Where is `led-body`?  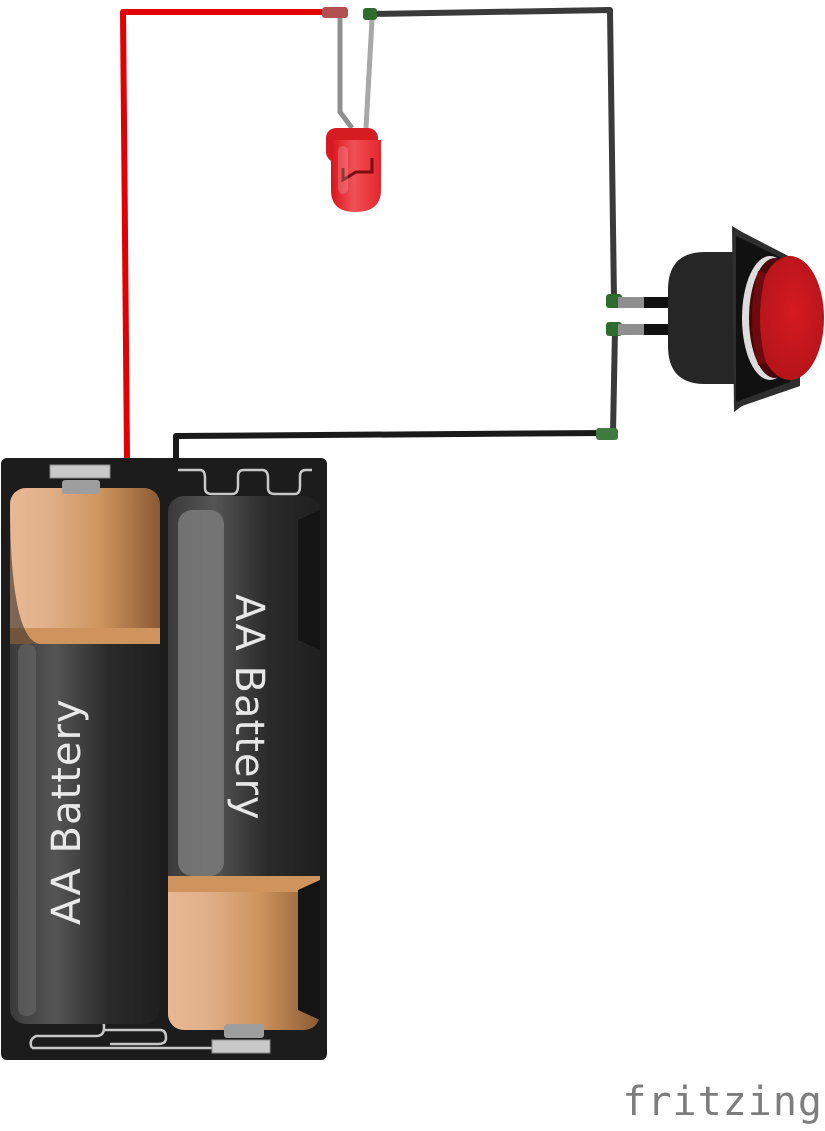 led-body is located at coordinates (356, 176).